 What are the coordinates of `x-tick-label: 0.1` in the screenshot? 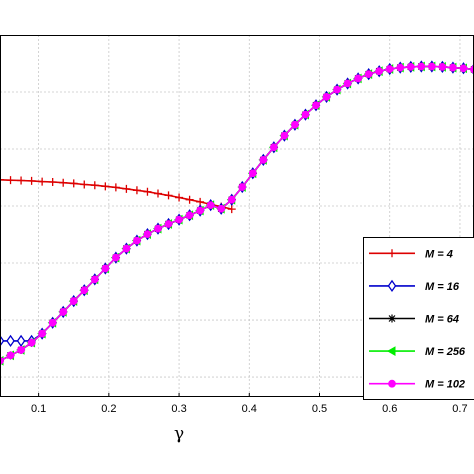 It's located at (38, 409).